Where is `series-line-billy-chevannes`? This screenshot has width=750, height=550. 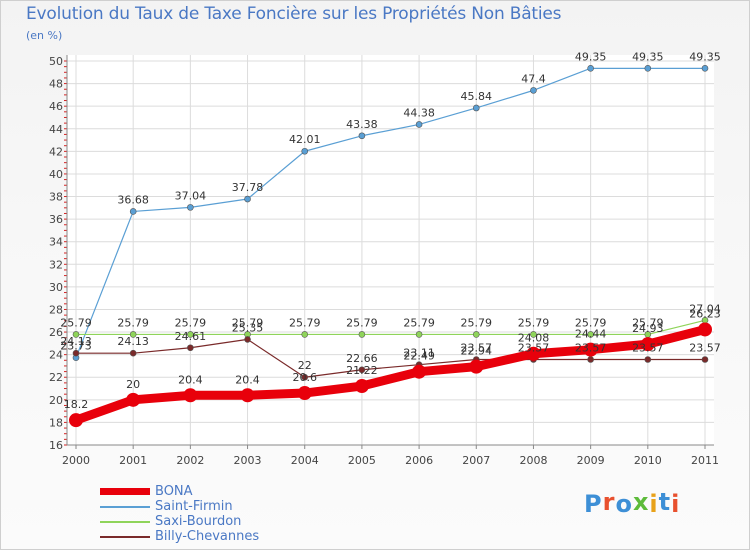 series-line-billy-chevannes is located at coordinates (390, 358).